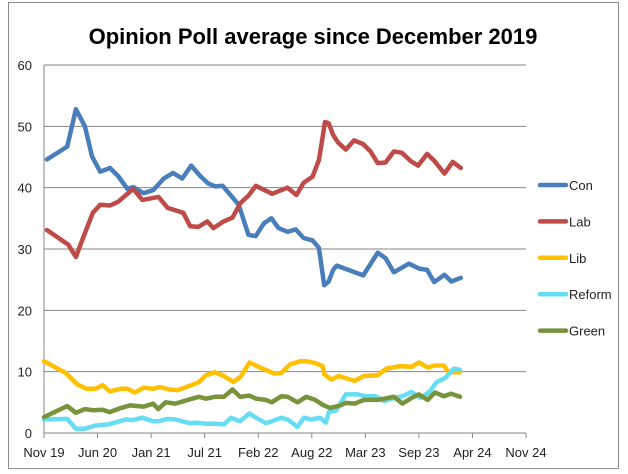 Image resolution: width=628 pixels, height=474 pixels. I want to click on x-tick-label: Apr 24, so click(472, 452).